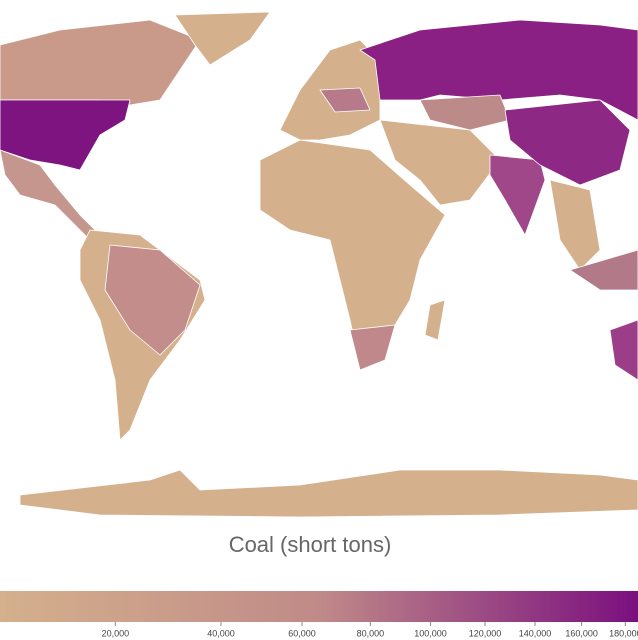 The width and height of the screenshot is (638, 640). What do you see at coordinates (302, 633) in the screenshot?
I see `tick-label: 60,000` at bounding box center [302, 633].